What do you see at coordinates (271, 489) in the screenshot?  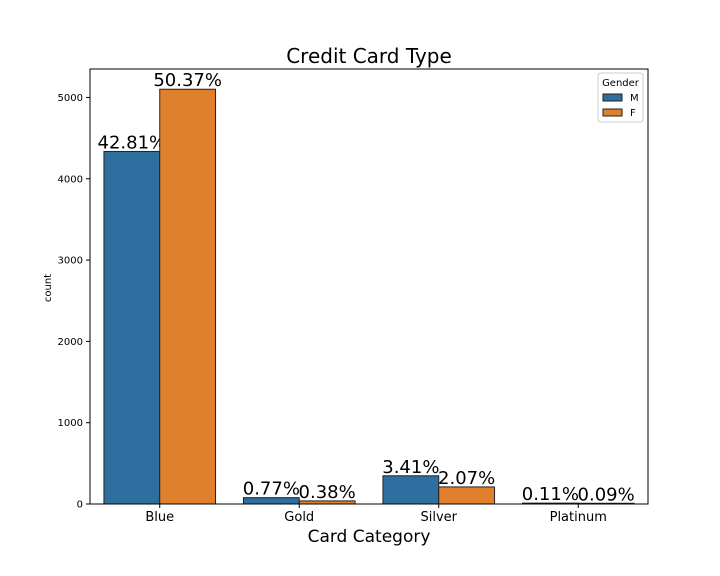 I see `data-label: 0.77%` at bounding box center [271, 489].